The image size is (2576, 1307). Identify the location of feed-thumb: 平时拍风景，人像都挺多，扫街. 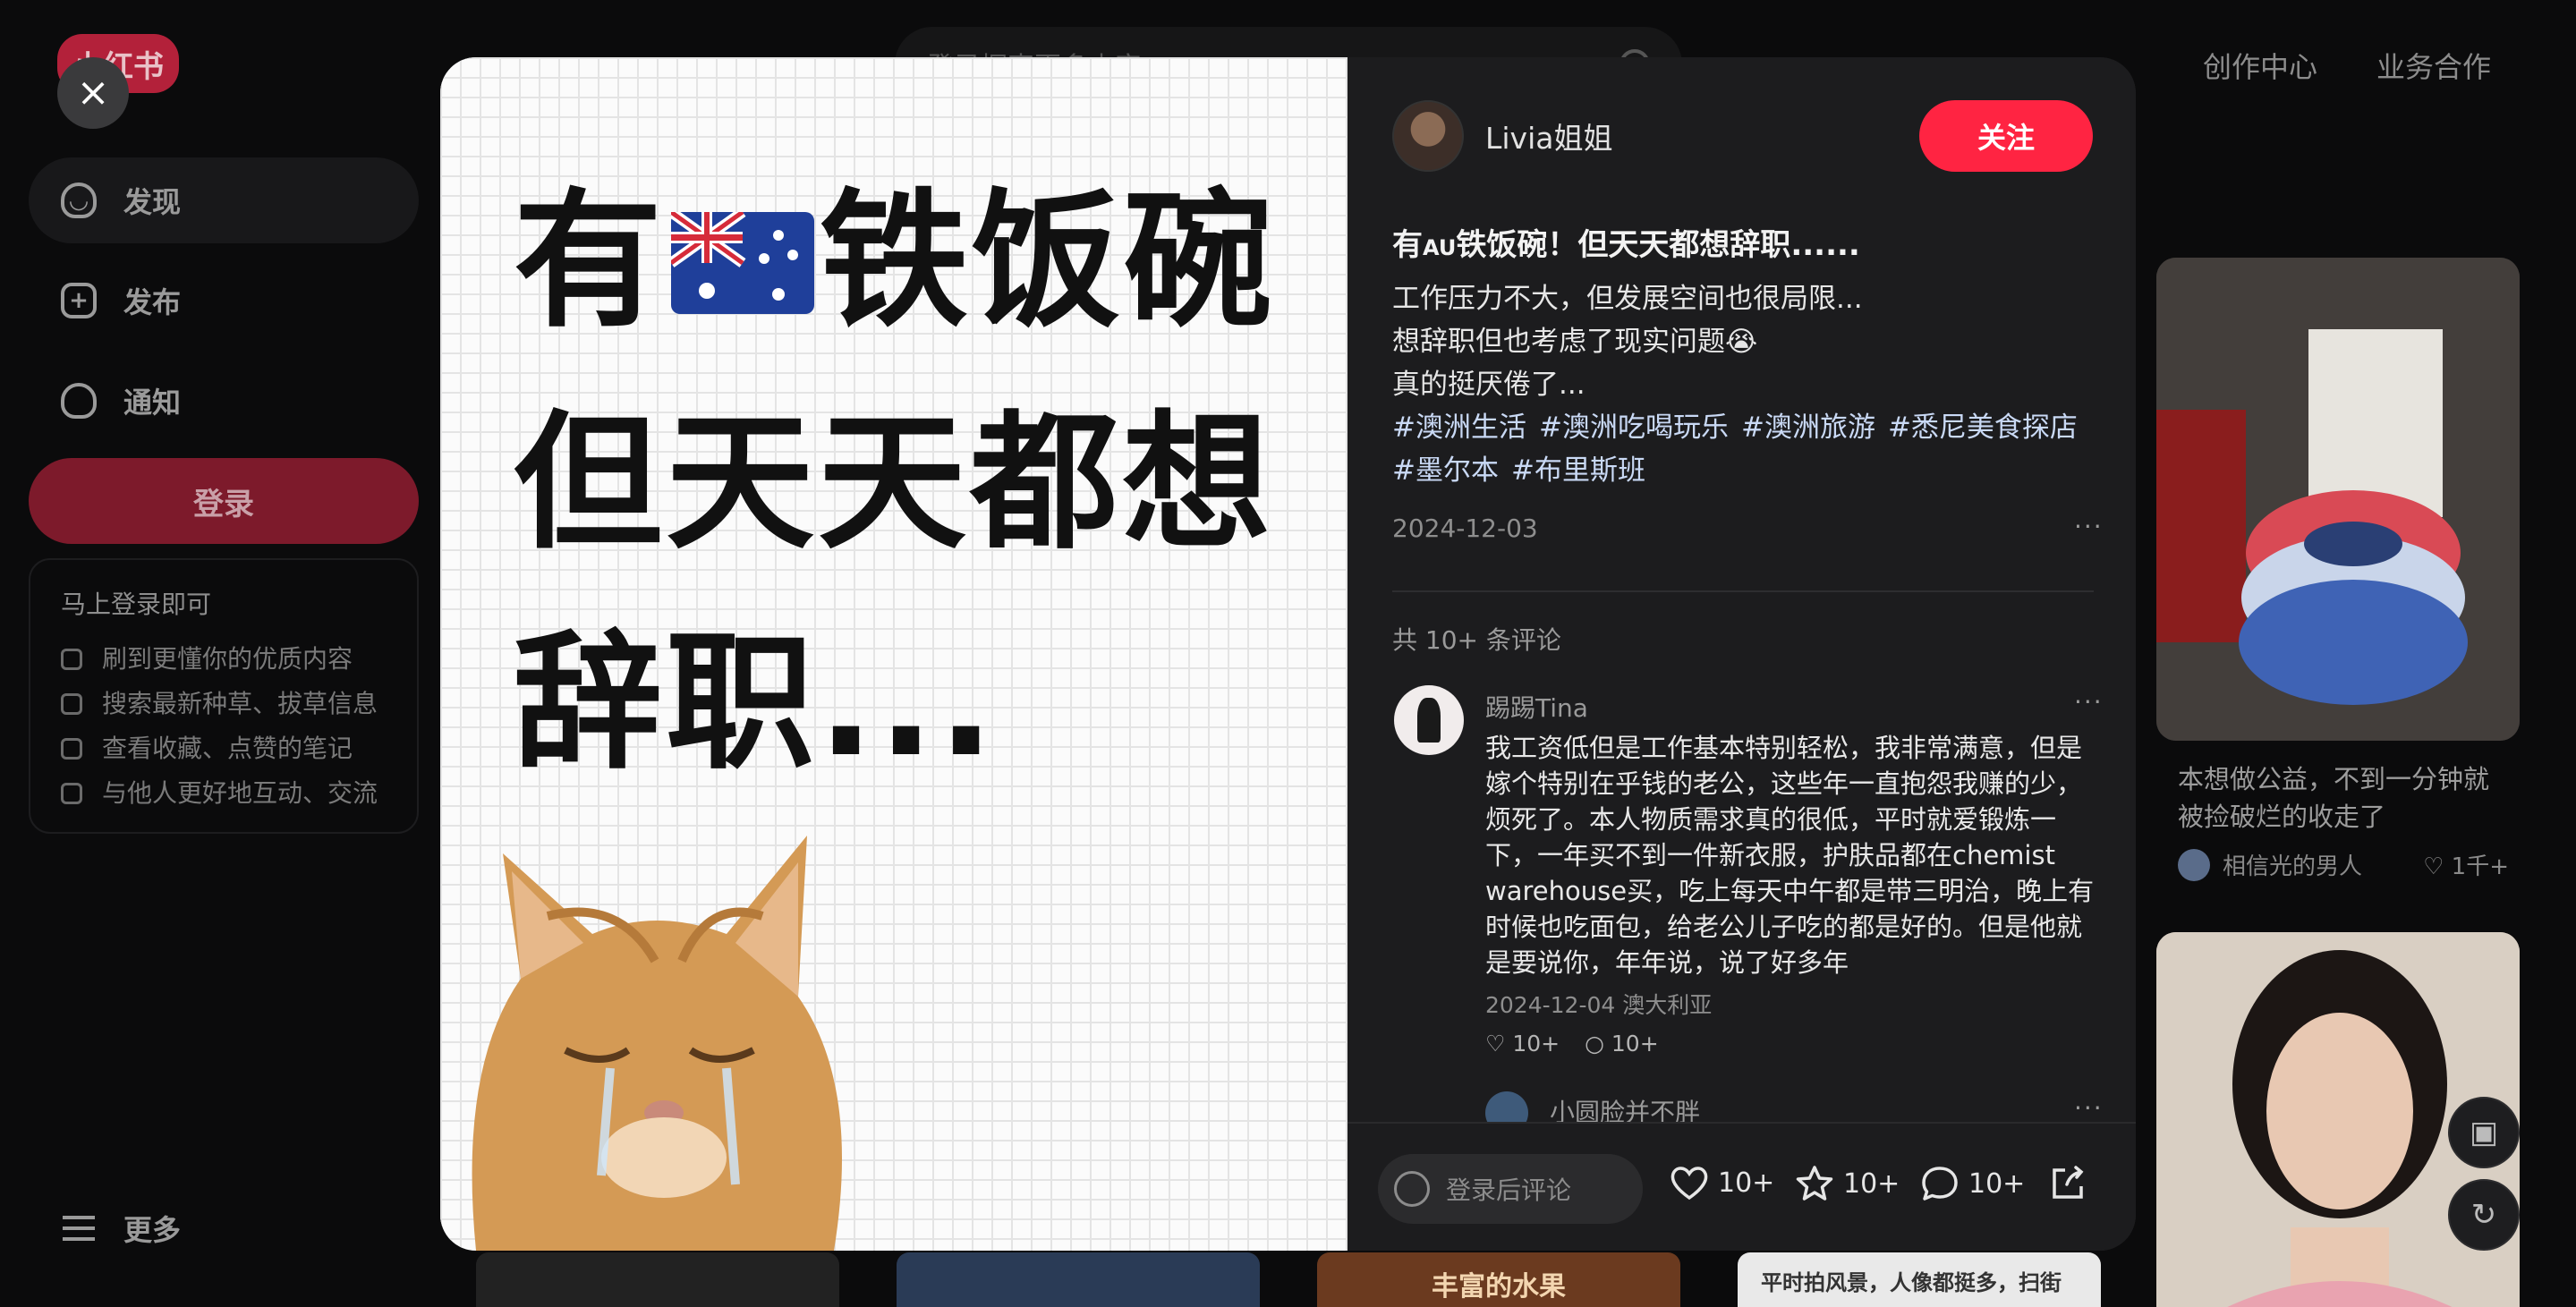
(1920, 1279).